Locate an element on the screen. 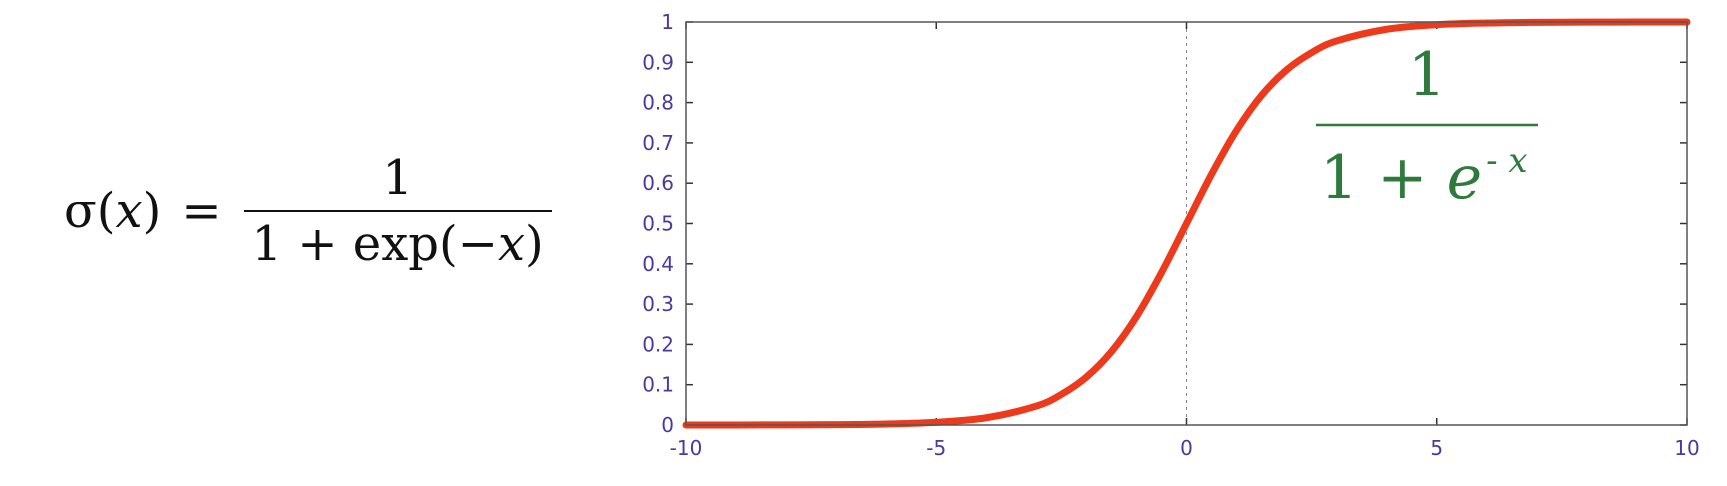 The width and height of the screenshot is (1727, 486). y-tick-label: 0.1 is located at coordinates (658, 385).